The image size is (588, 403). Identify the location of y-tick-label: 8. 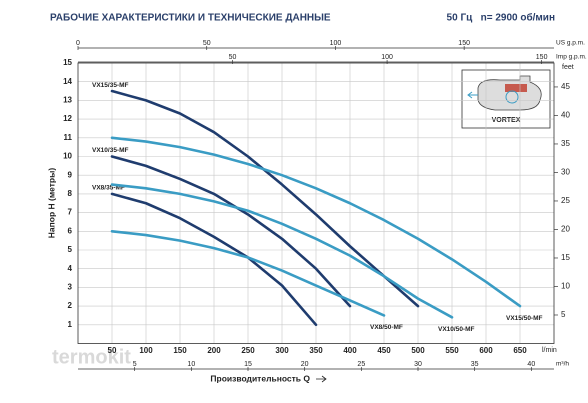
(70, 193).